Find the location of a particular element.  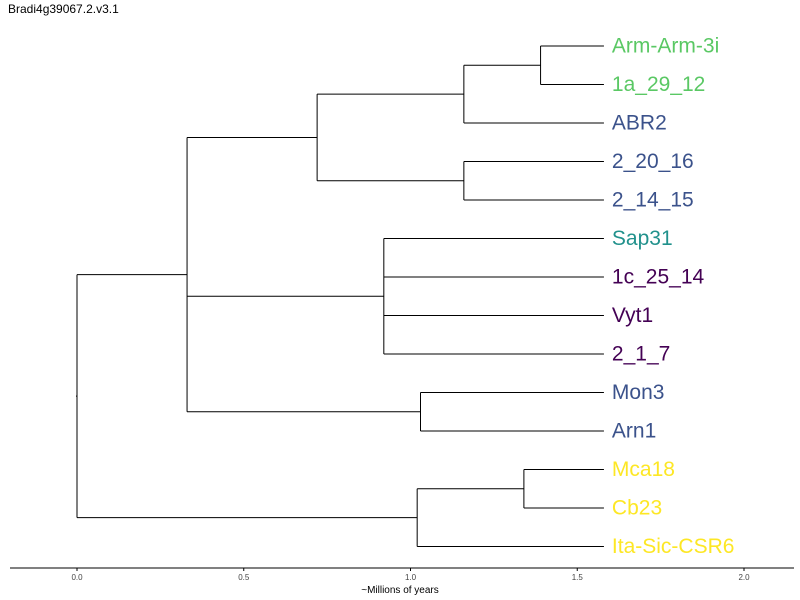

leaf-label: Arm-Arm-3i is located at coordinates (665, 46).